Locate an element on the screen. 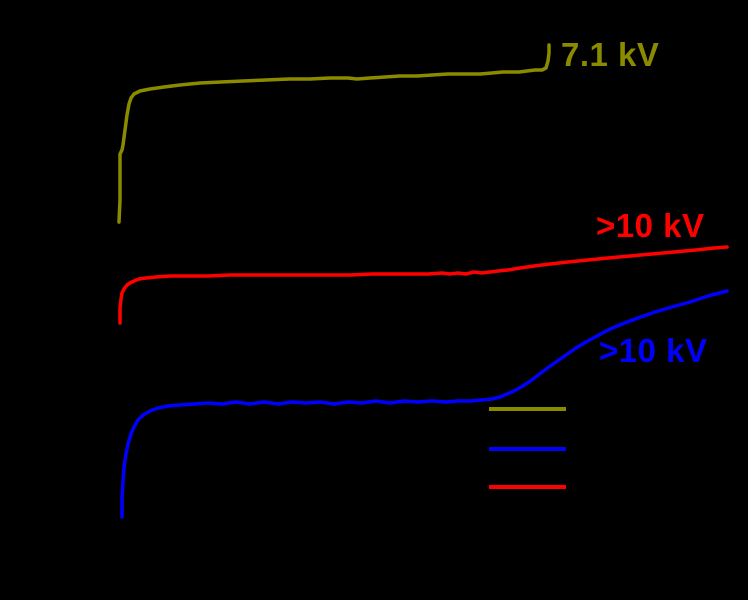 This screenshot has height=600, width=748. label-red-gt-10-kv: >10 kV is located at coordinates (650, 225).